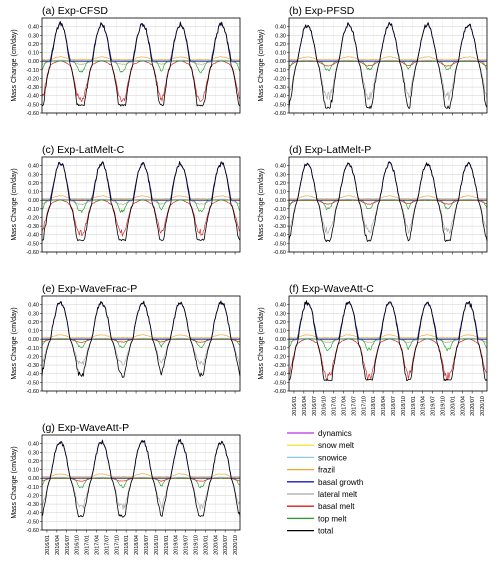  Describe the element at coordinates (338, 494) in the screenshot. I see `legend-label: lateral melt` at that location.